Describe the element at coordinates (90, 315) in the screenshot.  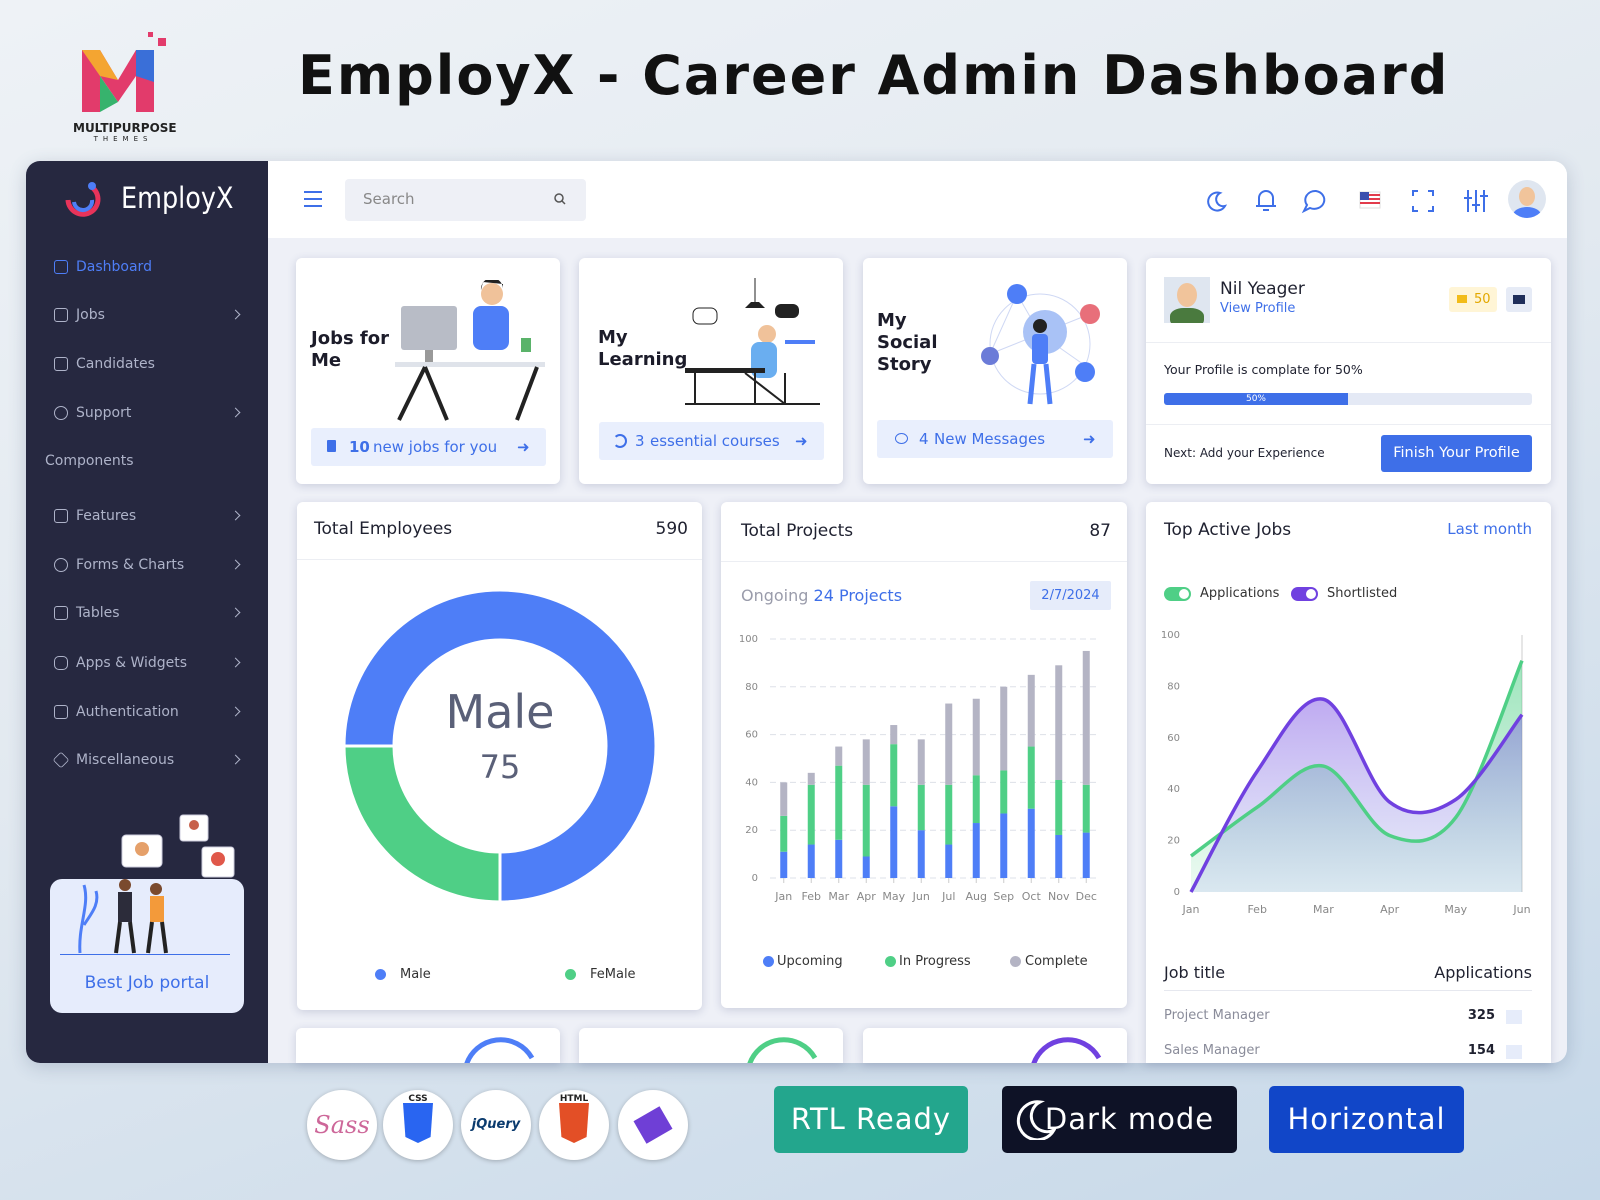
I see `menu-label: Jobs` at that location.